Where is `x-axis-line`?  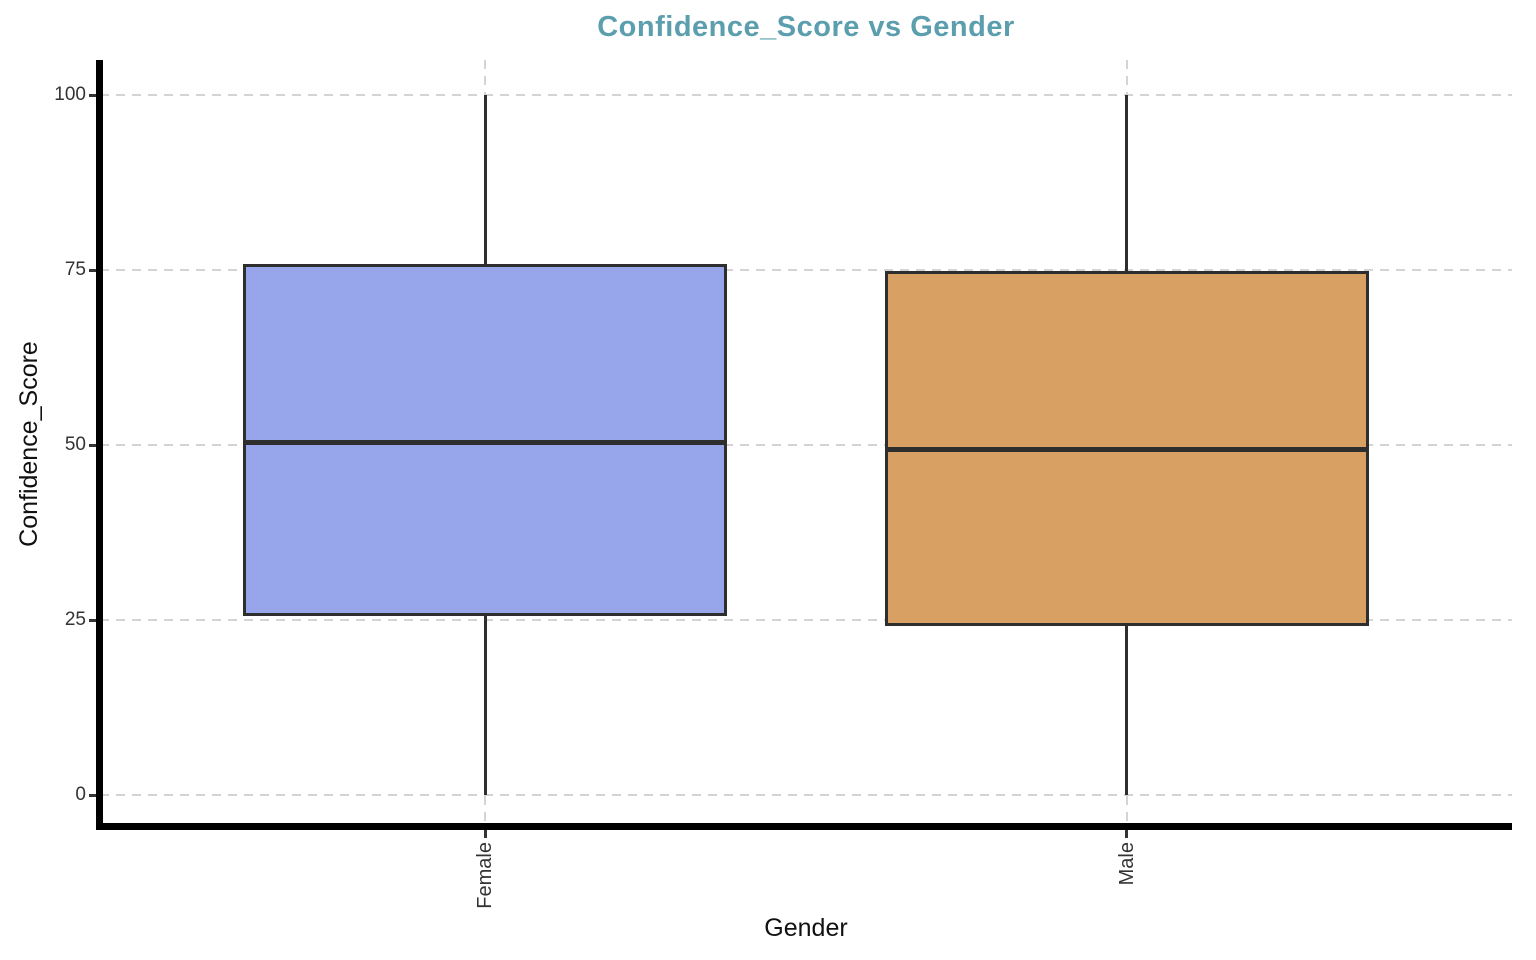 x-axis-line is located at coordinates (804, 826).